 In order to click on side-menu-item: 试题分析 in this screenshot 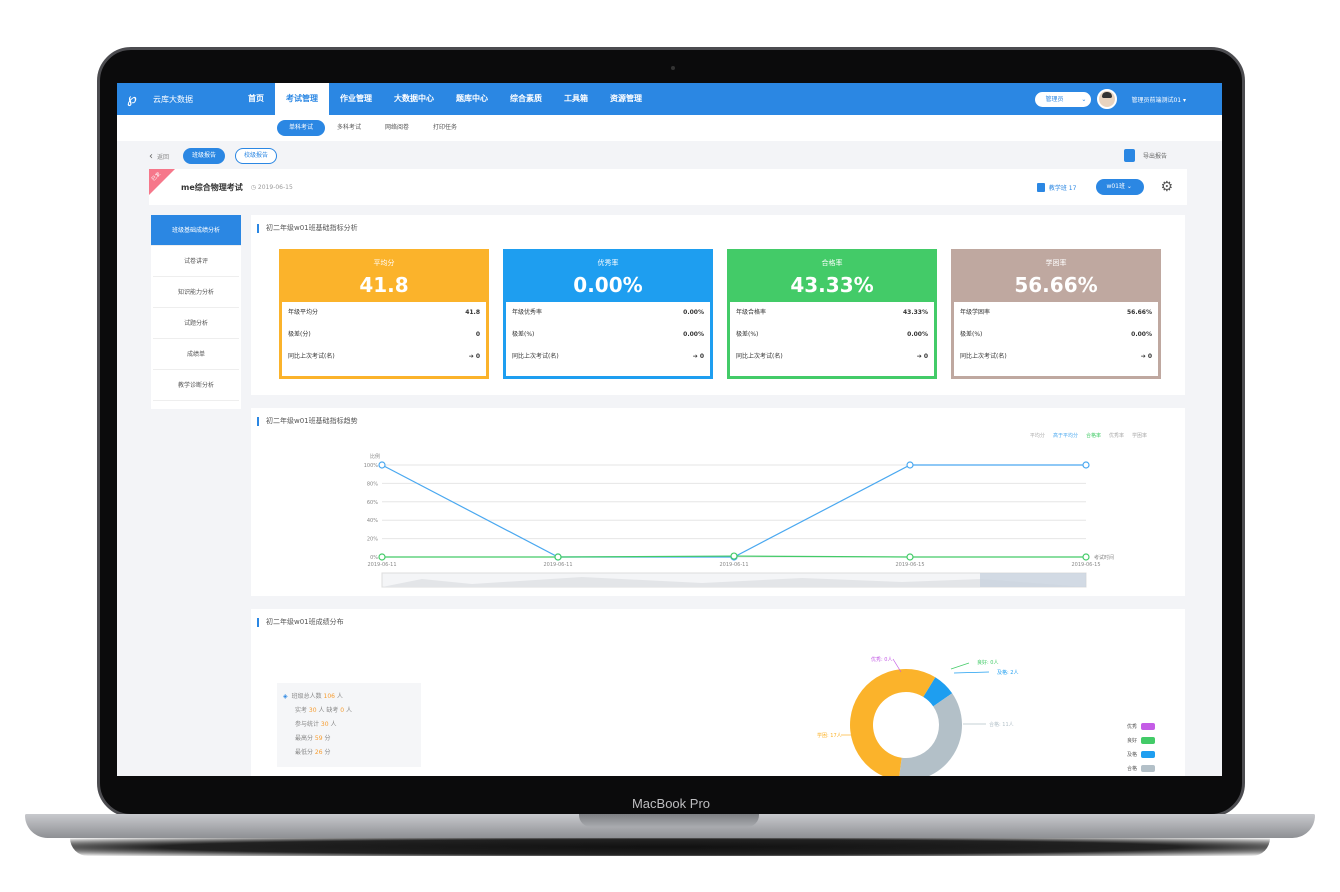, I will do `click(196, 323)`.